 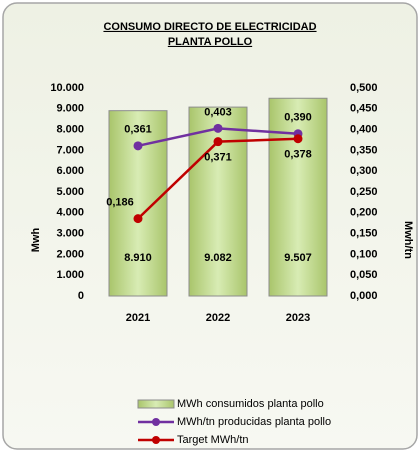 I want to click on y2-tick-label: 0,250, so click(x=364, y=192).